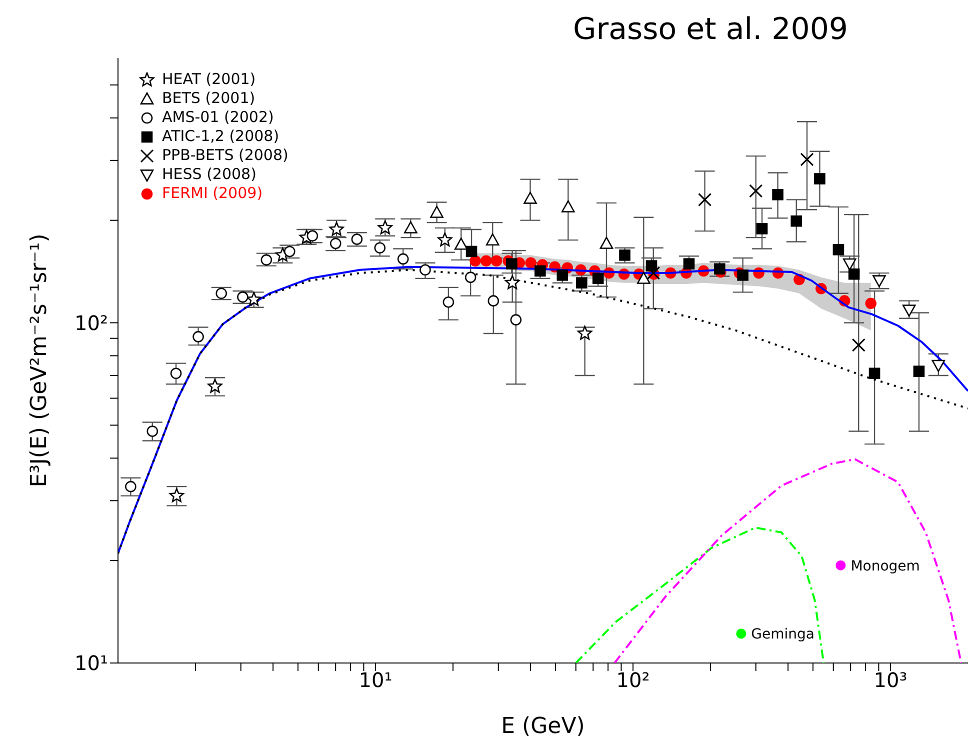 The width and height of the screenshot is (975, 753). Describe the element at coordinates (221, 136) in the screenshot. I see `legend-label: ATIC-1,2 (2008)` at that location.